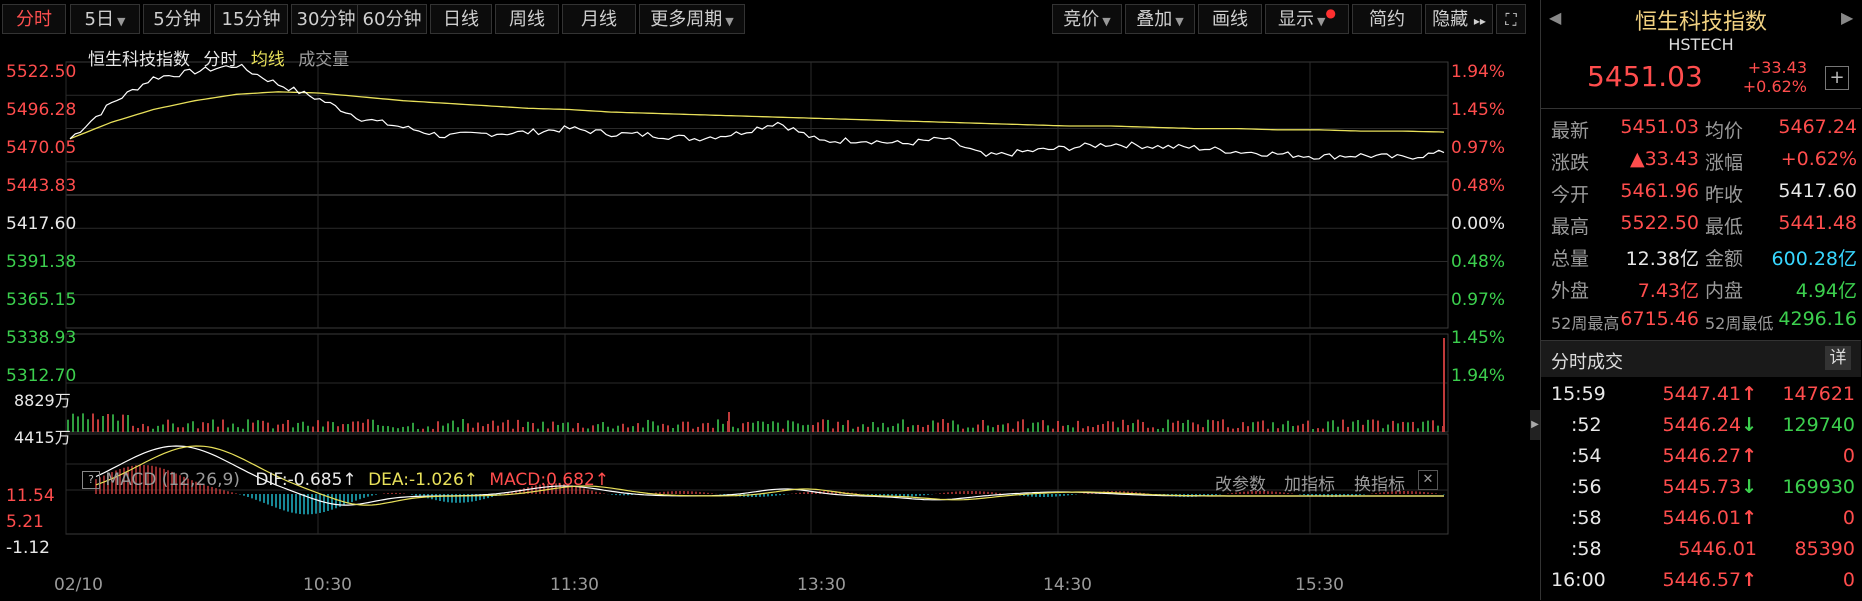 This screenshot has height=601, width=1862. Describe the element at coordinates (599, 19) in the screenshot. I see `tab-monthly: 月线` at that location.